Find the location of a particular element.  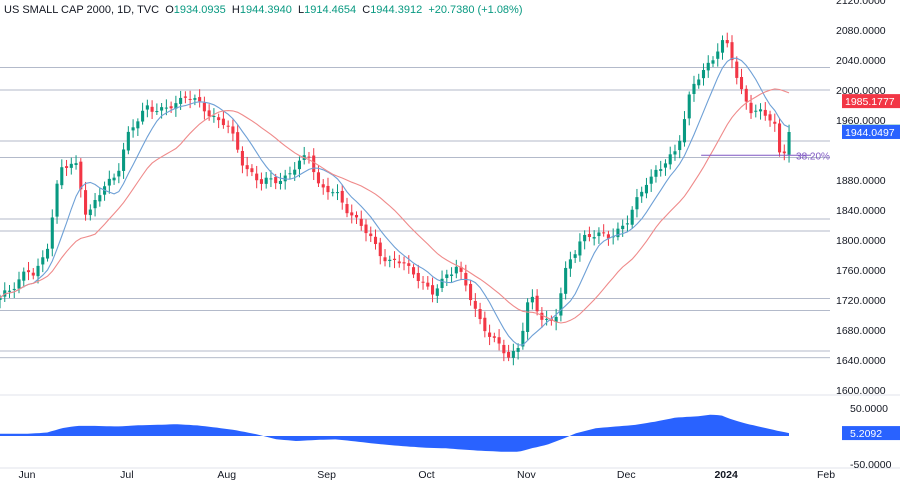

y-tick-label-10: 1680.0000 is located at coordinates (861, 331).